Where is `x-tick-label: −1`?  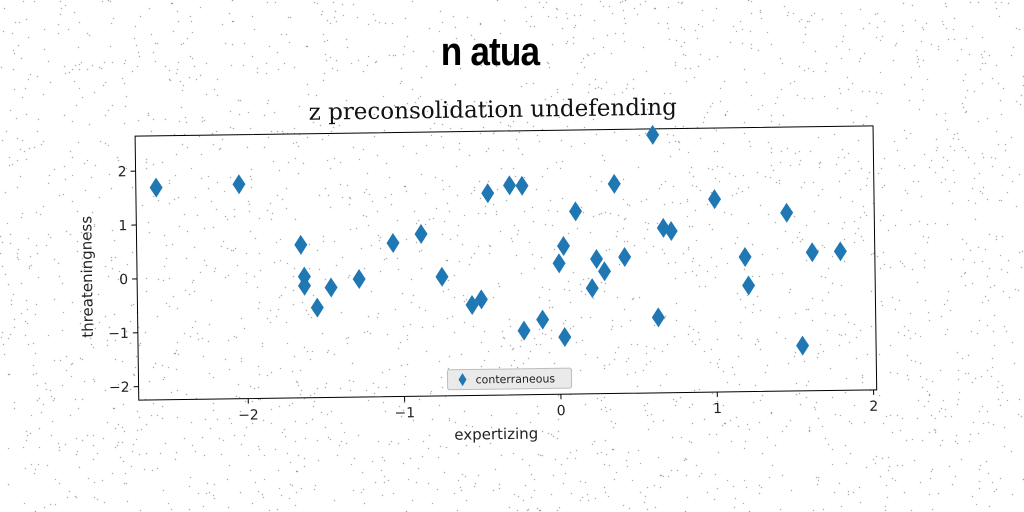 x-tick-label: −1 is located at coordinates (404, 413).